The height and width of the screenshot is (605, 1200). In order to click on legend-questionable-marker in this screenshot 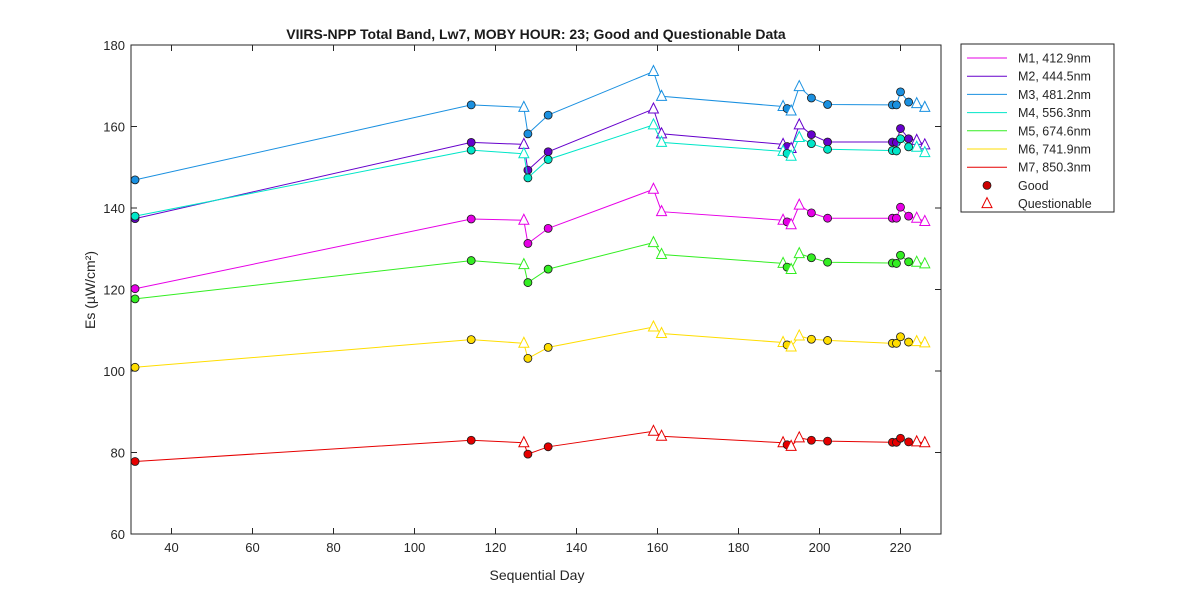, I will do `click(987, 202)`.